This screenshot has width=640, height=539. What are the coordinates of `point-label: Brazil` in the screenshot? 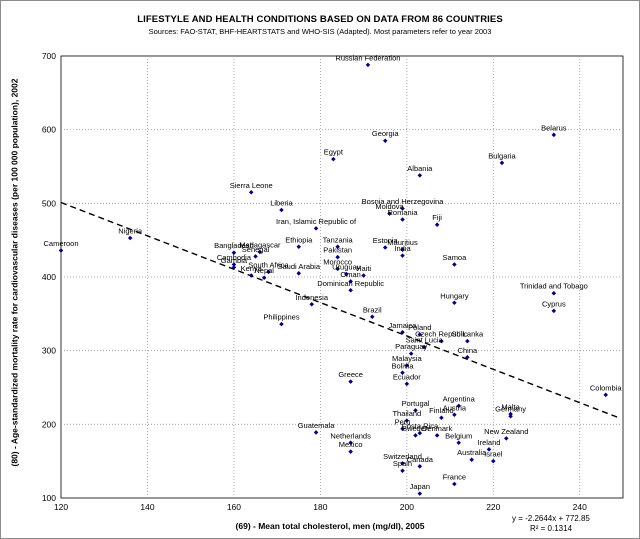 It's located at (372, 309).